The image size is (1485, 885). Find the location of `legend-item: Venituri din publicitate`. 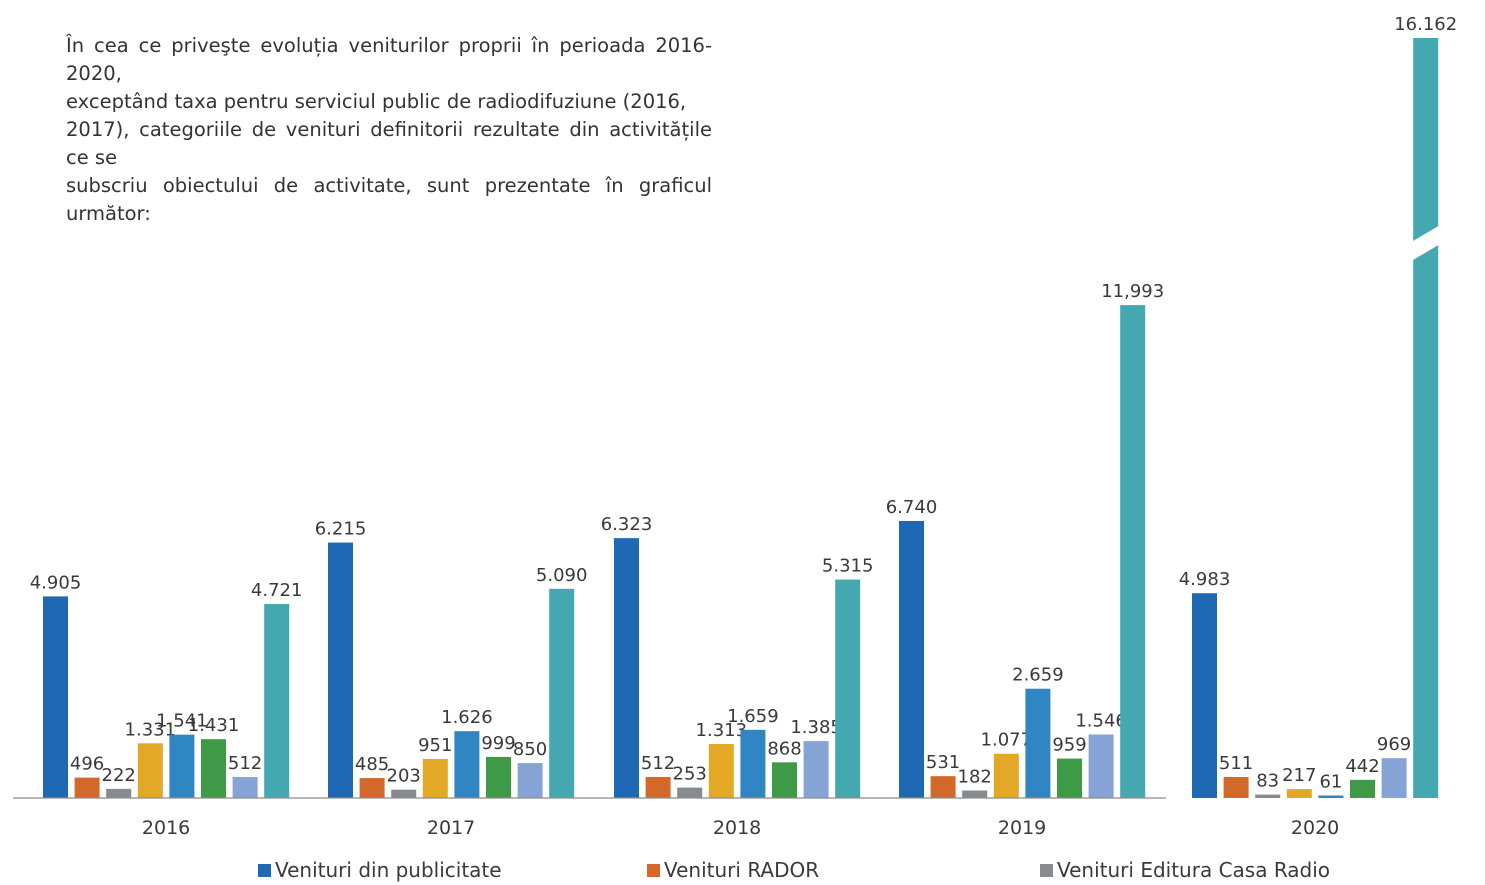

legend-item: Venituri din publicitate is located at coordinates (380, 870).